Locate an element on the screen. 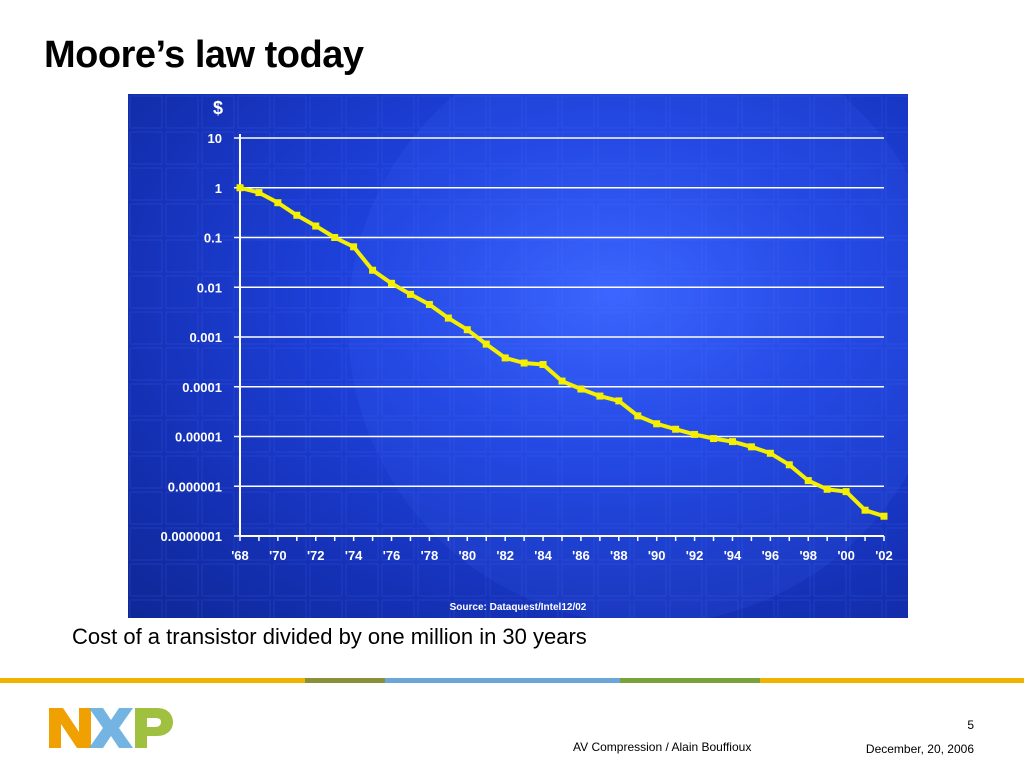 Image resolution: width=1024 pixels, height=768 pixels. footer-date: December, 20, 2006 is located at coordinates (919, 749).